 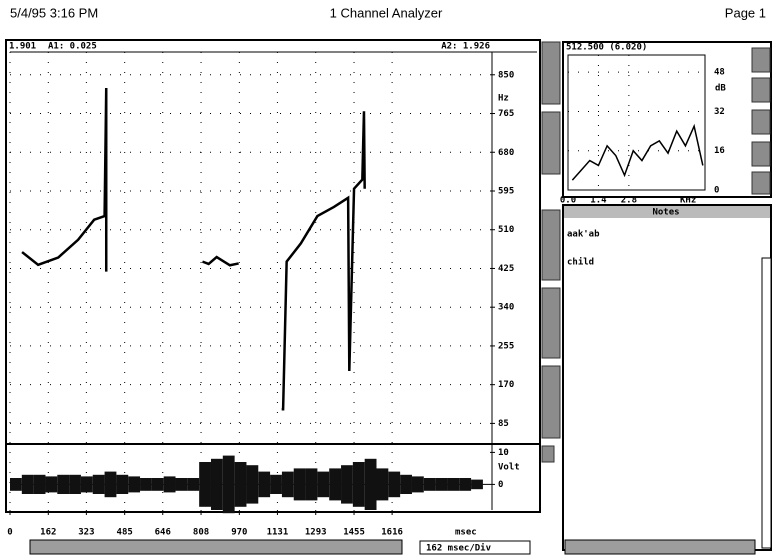 What do you see at coordinates (509, 468) in the screenshot?
I see `wave-unit: Volt` at bounding box center [509, 468].